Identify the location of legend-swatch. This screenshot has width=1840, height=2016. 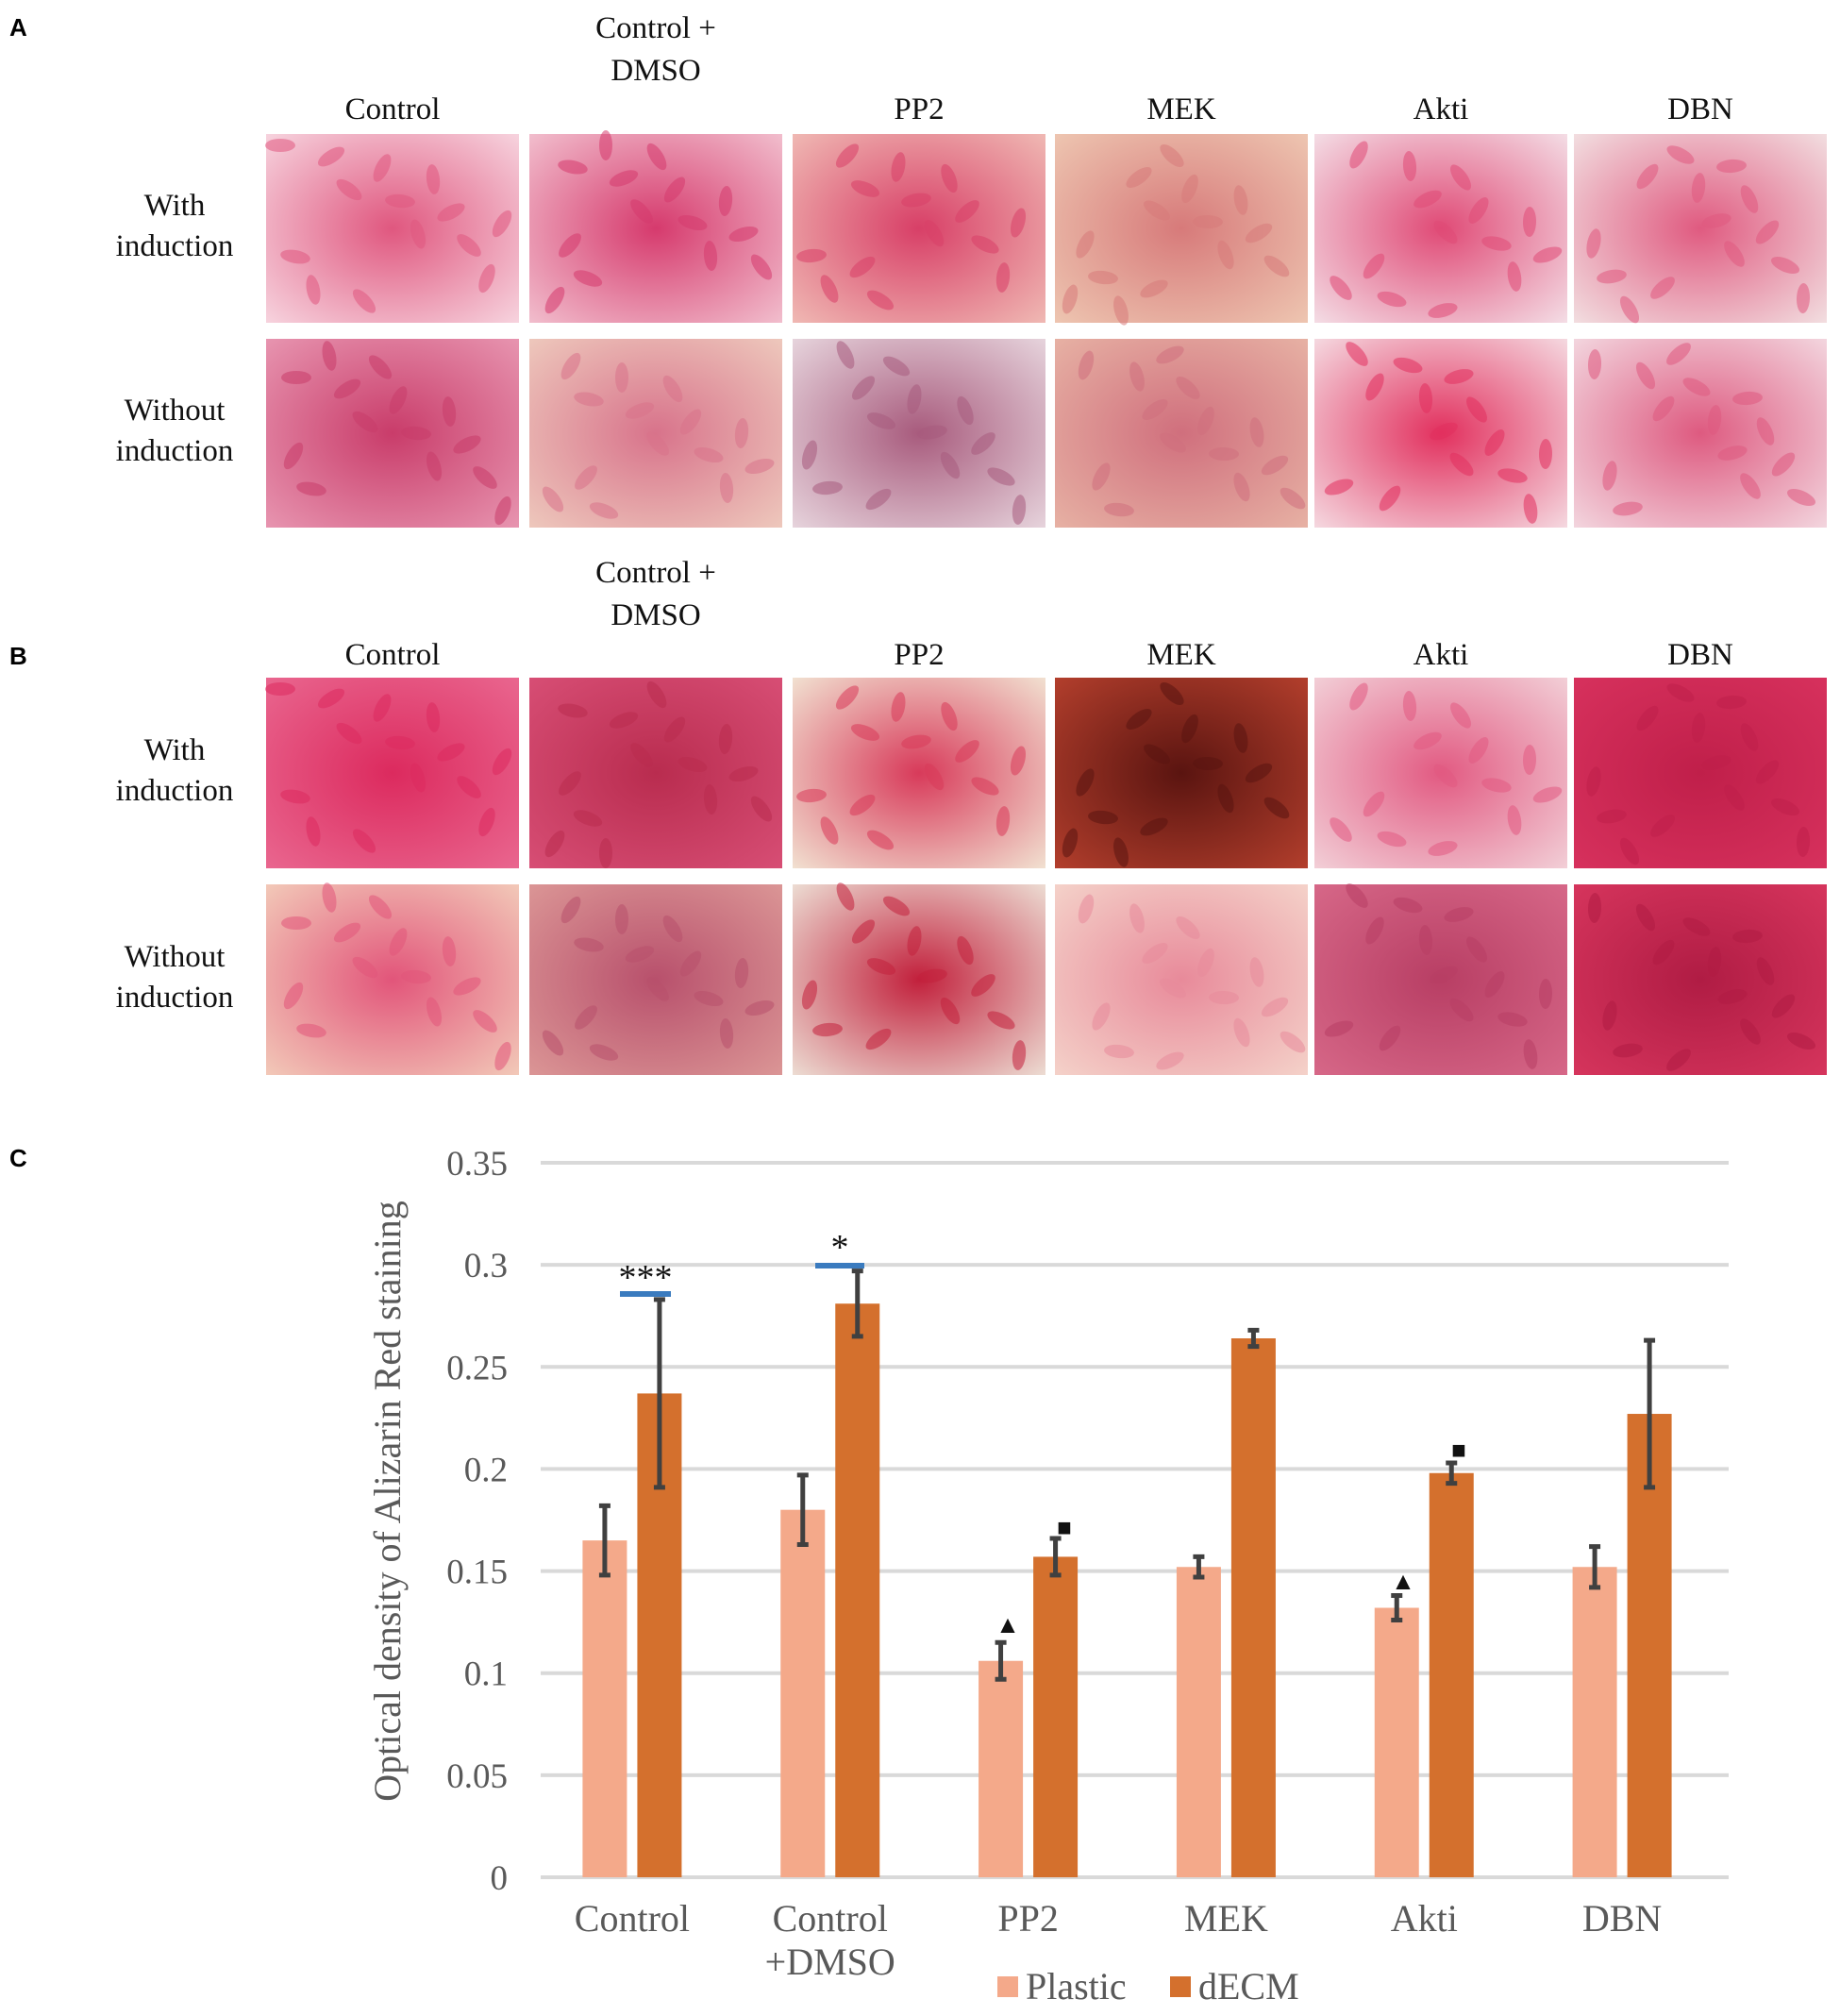
(1180, 1986).